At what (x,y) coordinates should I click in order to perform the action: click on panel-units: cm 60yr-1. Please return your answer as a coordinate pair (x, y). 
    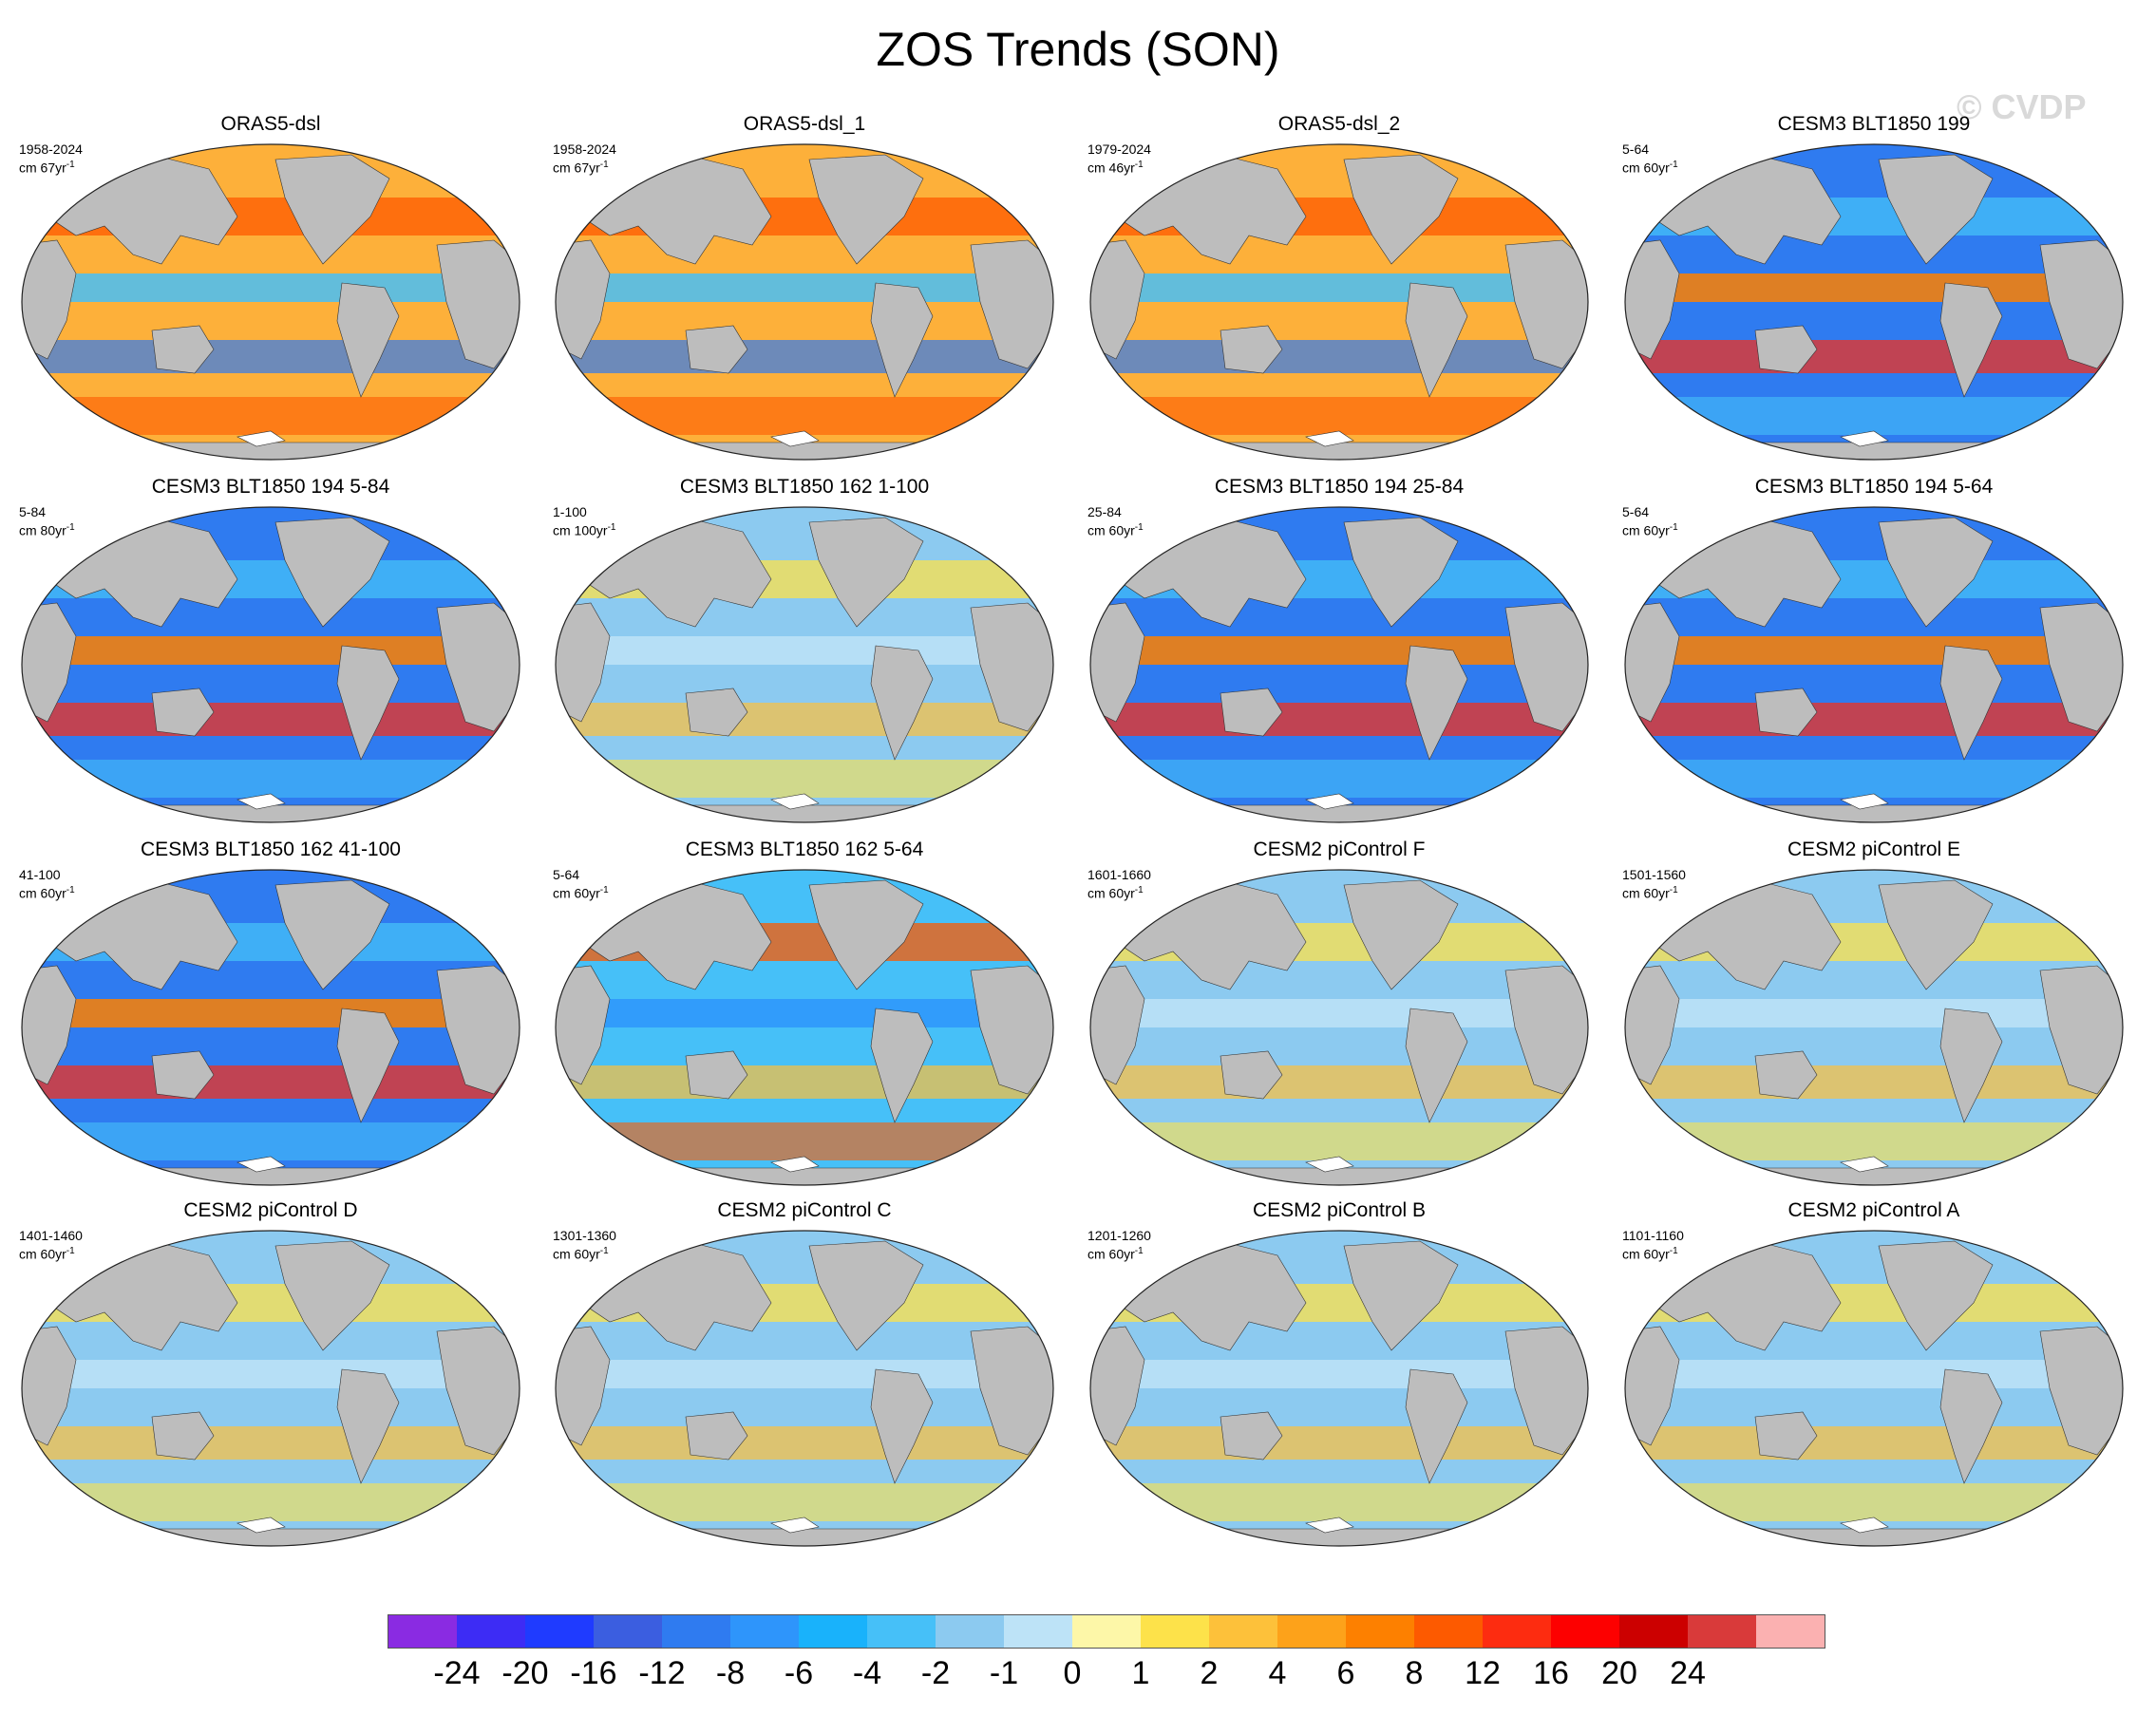
    Looking at the image, I should click on (47, 892).